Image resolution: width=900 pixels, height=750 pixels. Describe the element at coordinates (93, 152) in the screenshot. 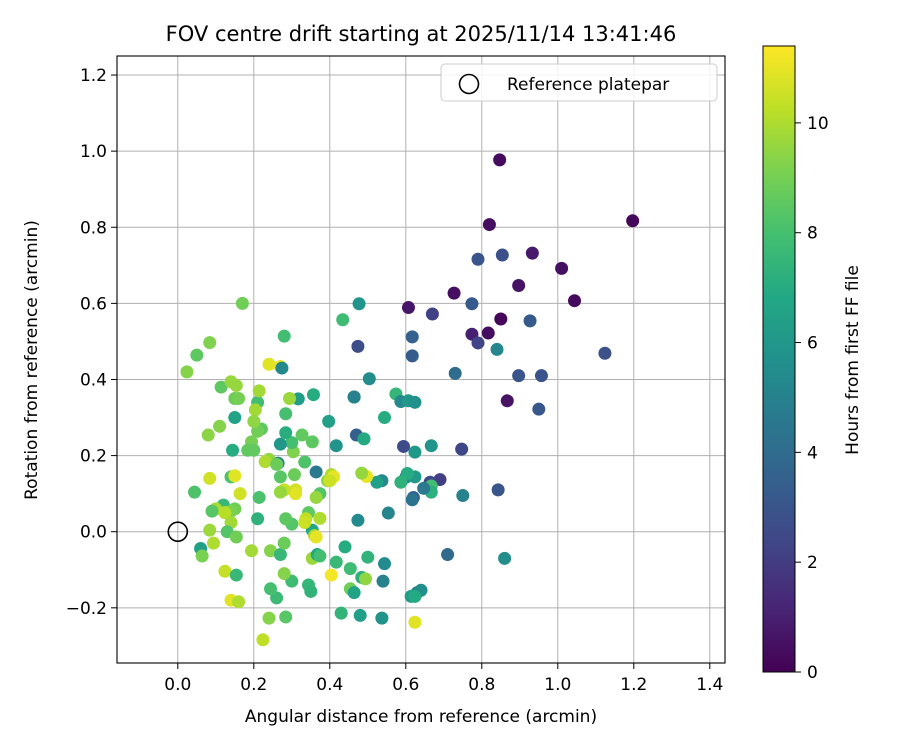

I see `y-tick-label: 1.0` at that location.